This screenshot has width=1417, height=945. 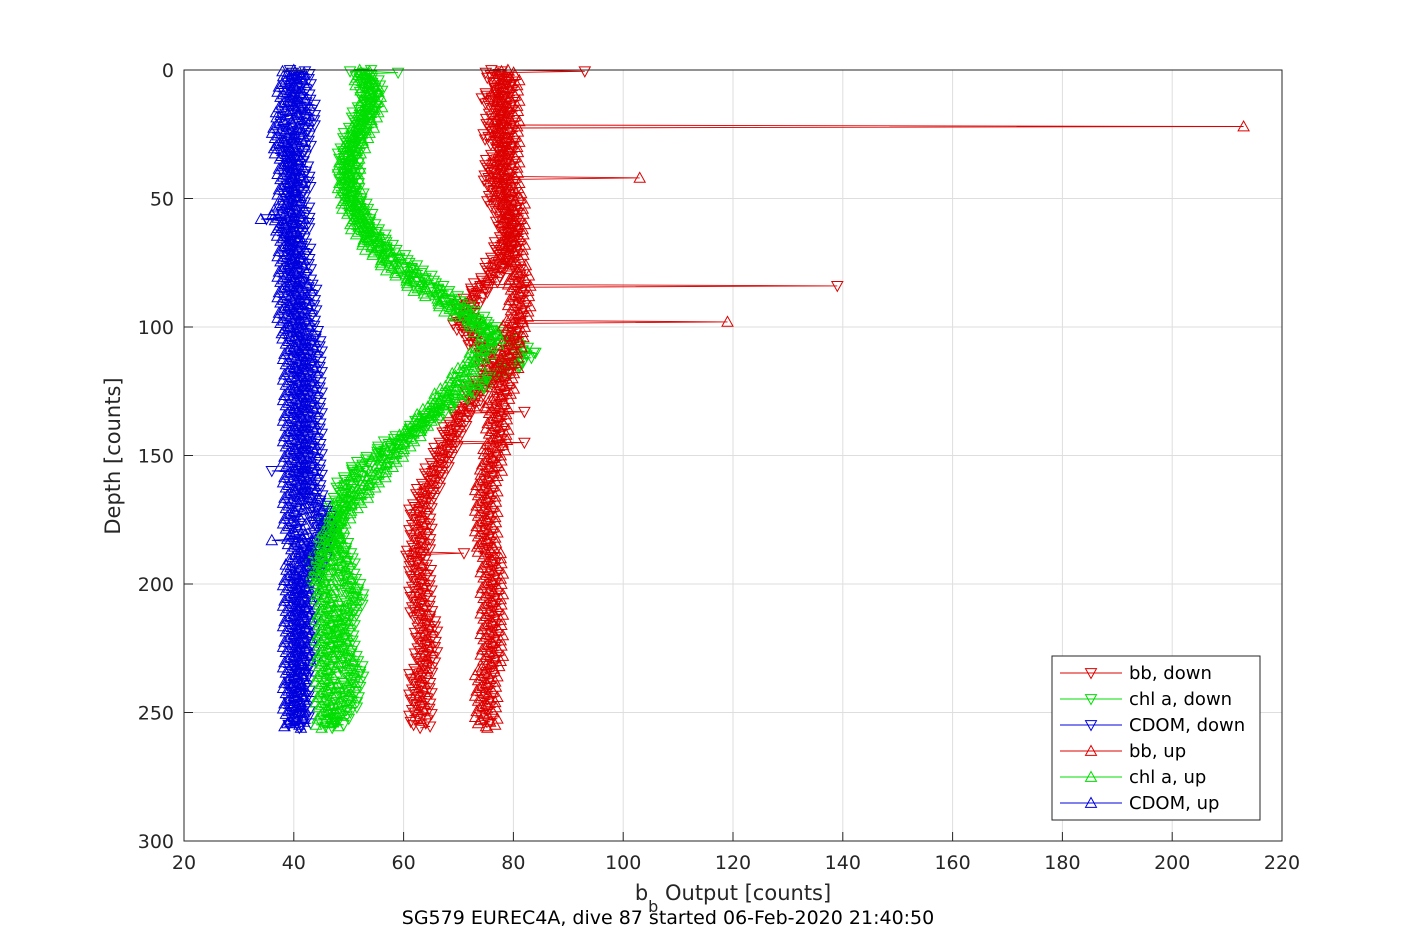 What do you see at coordinates (1123, 751) in the screenshot?
I see `legend-item: bb, up` at bounding box center [1123, 751].